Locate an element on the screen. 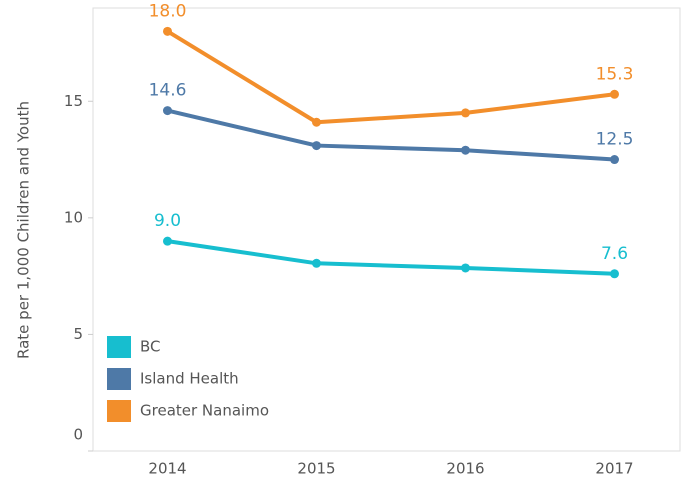 The height and width of the screenshot is (480, 691). y-tick-label: 5 is located at coordinates (78, 334).